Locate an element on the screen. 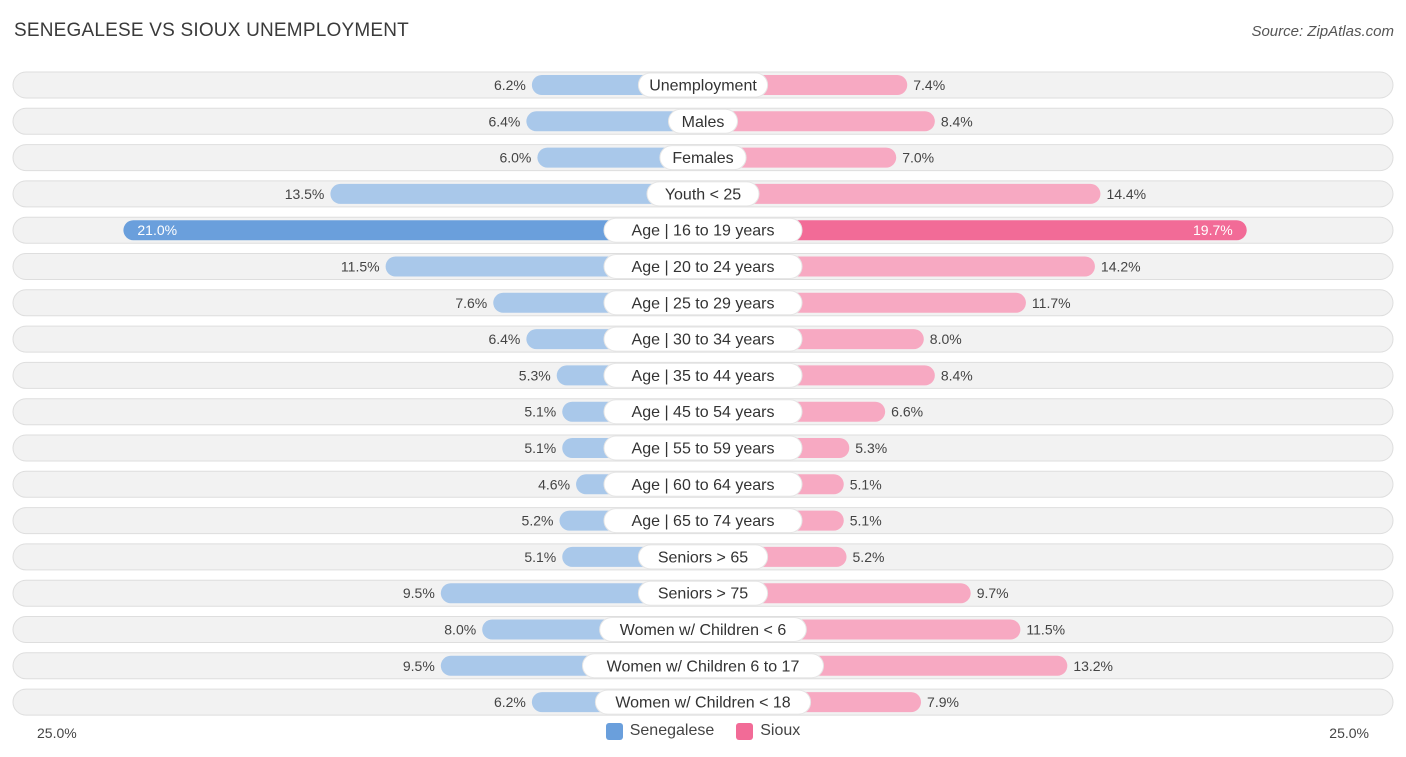 This screenshot has width=1406, height=757. category-label: Women w/ Children 6 to 17 is located at coordinates (703, 666).